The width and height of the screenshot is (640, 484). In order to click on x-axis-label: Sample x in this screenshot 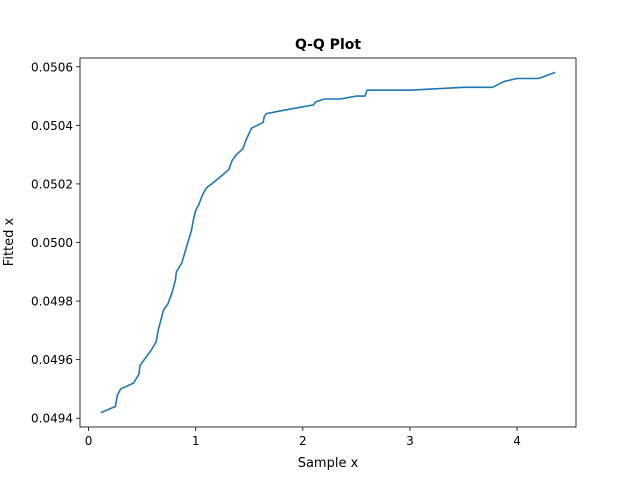, I will do `click(328, 463)`.